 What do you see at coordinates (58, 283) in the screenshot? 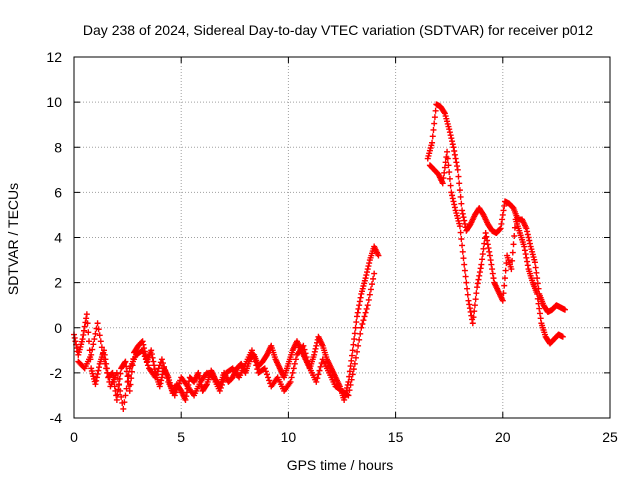
I see `y-tick-label: 2` at bounding box center [58, 283].